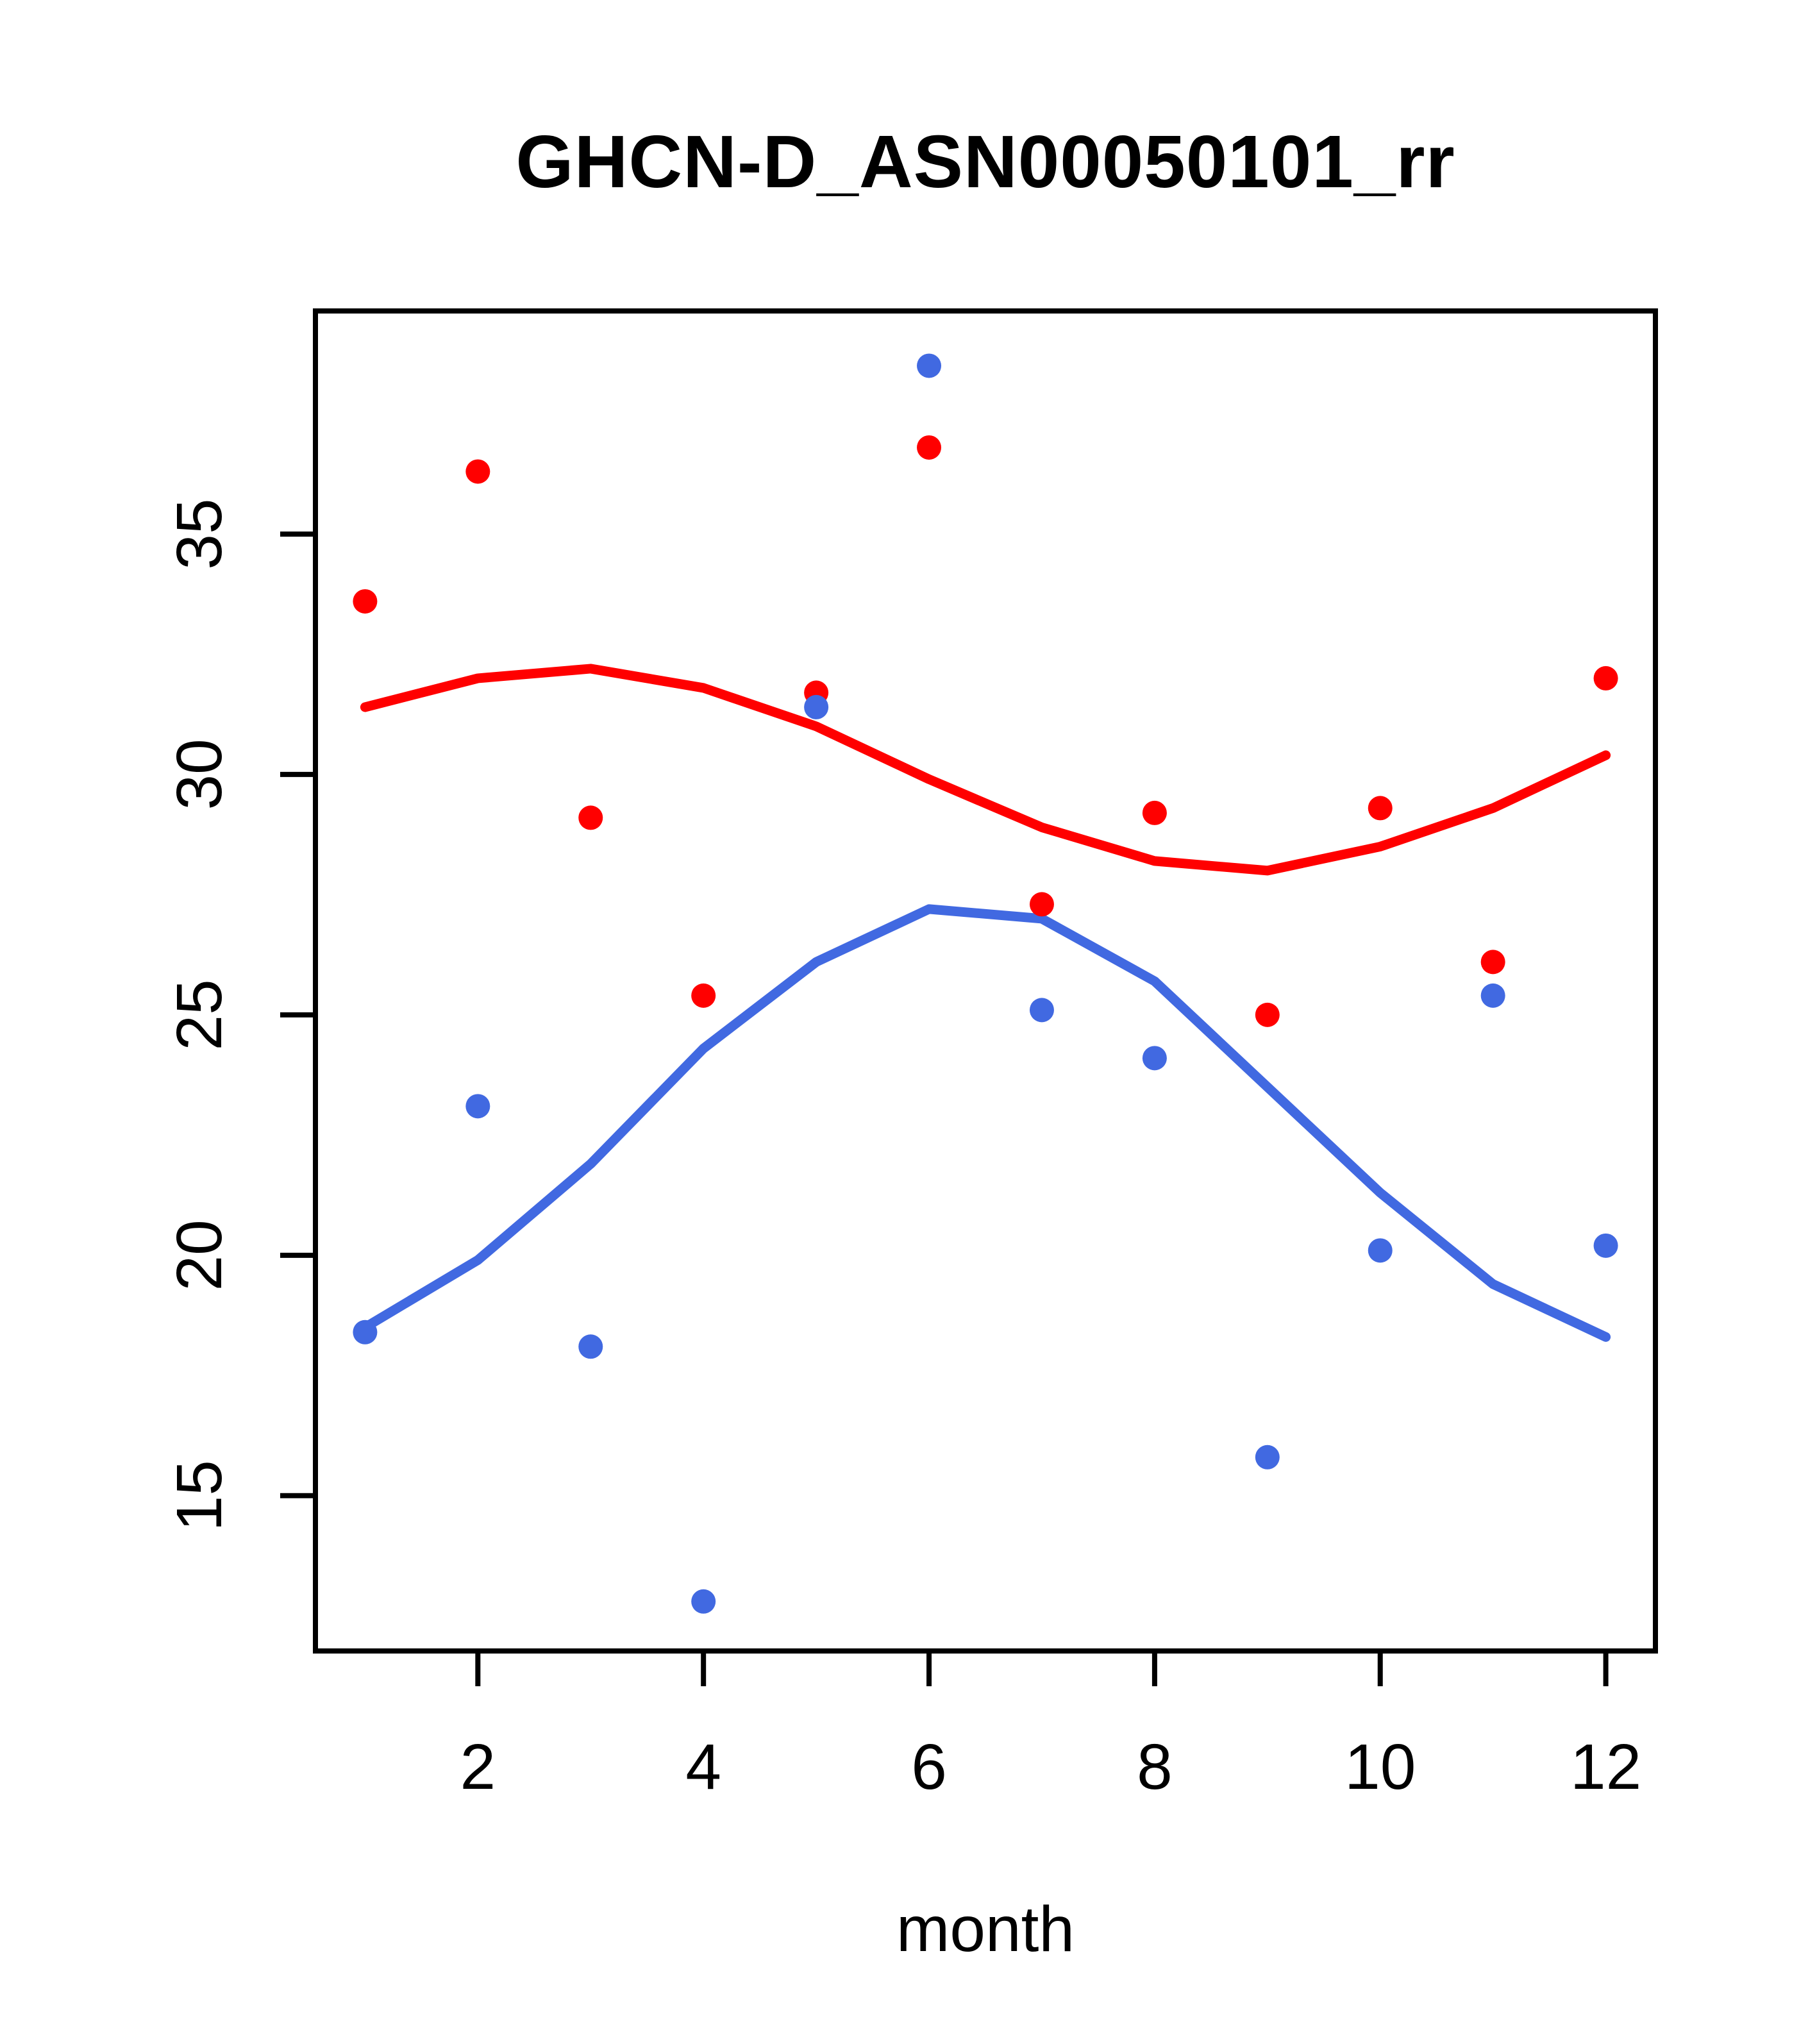  I want to click on blue-point-m5, so click(816, 706).